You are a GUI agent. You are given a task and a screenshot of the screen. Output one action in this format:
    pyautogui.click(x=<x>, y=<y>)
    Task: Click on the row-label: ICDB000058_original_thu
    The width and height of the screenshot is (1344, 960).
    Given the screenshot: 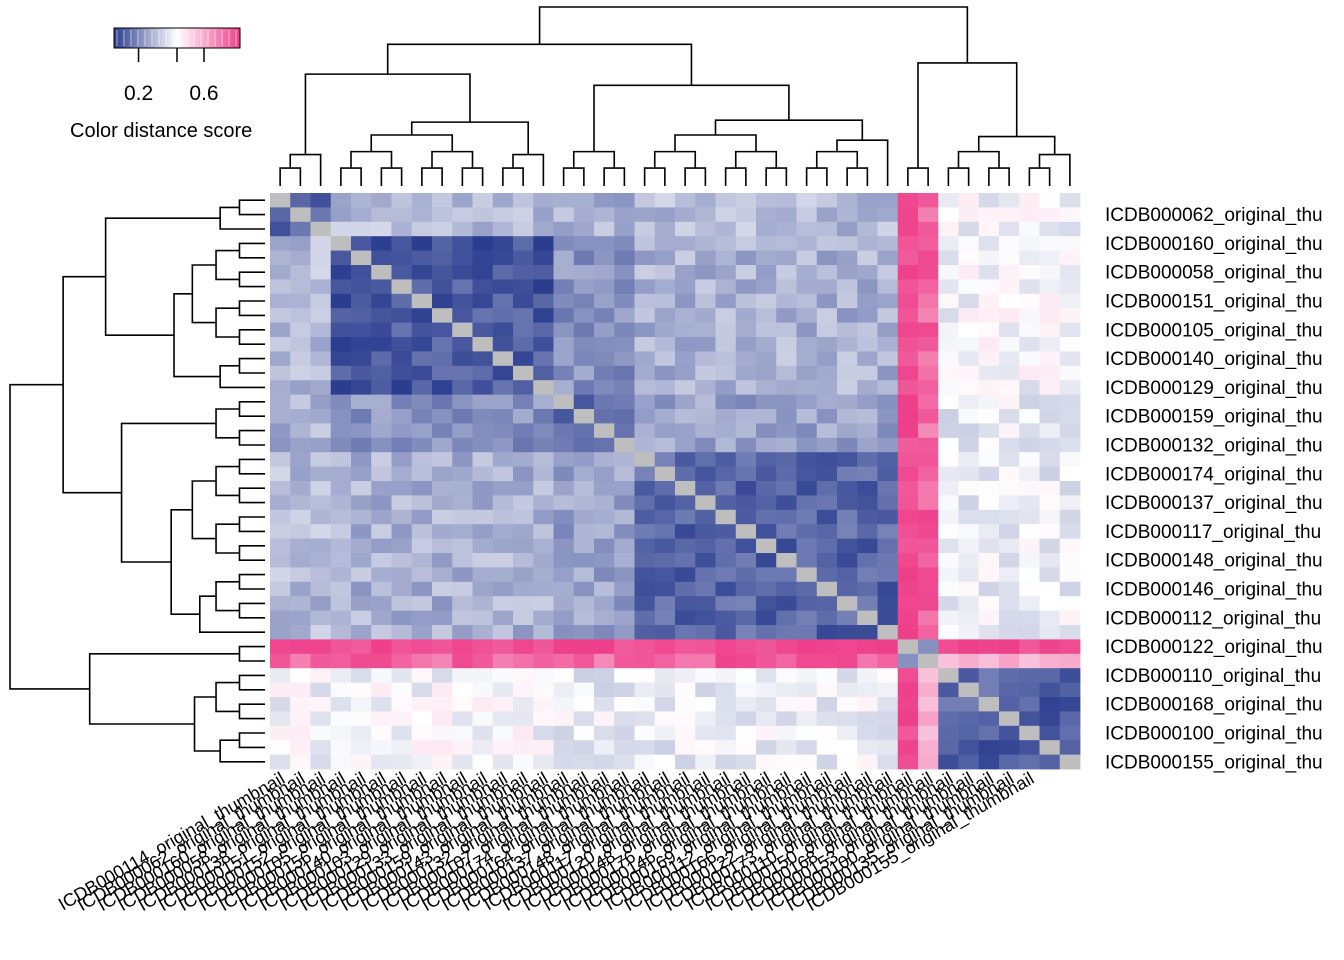 What is the action you would take?
    pyautogui.click(x=1214, y=273)
    